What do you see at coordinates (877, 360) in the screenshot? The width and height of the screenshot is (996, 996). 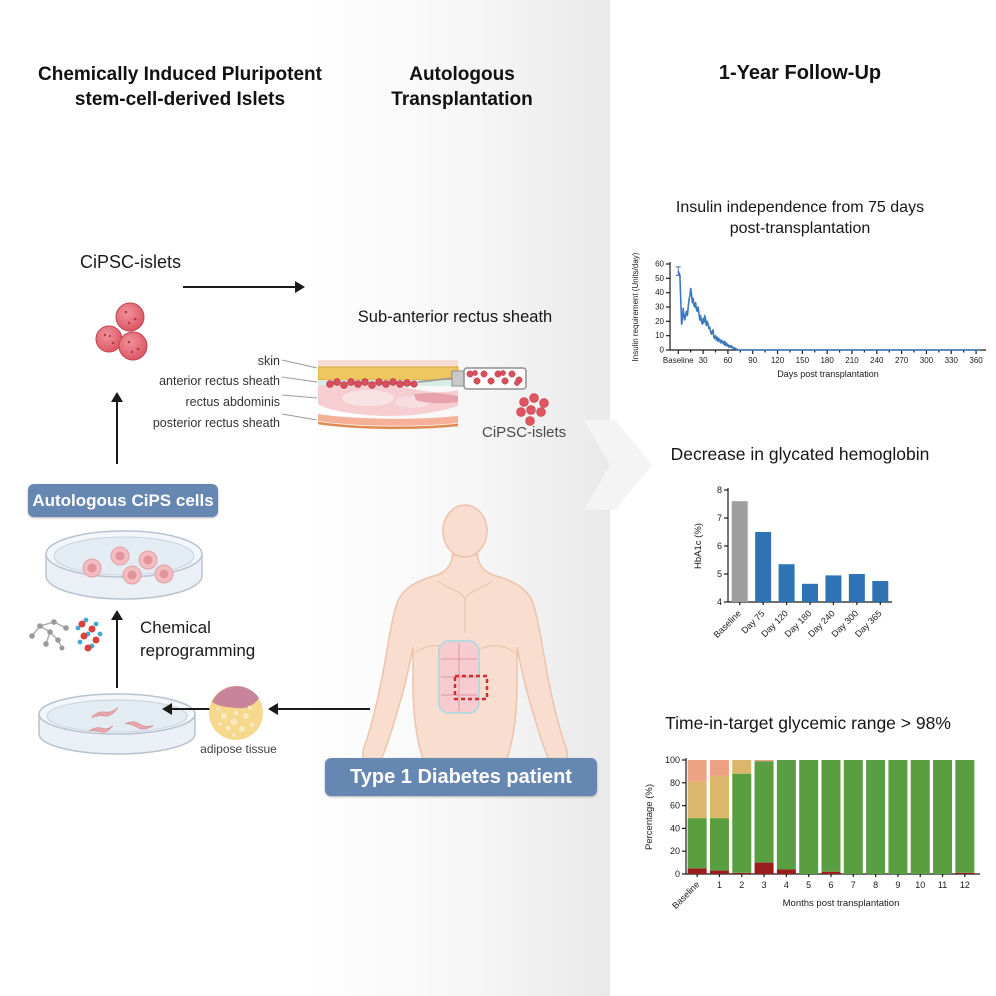 I see `tick-label: 240` at bounding box center [877, 360].